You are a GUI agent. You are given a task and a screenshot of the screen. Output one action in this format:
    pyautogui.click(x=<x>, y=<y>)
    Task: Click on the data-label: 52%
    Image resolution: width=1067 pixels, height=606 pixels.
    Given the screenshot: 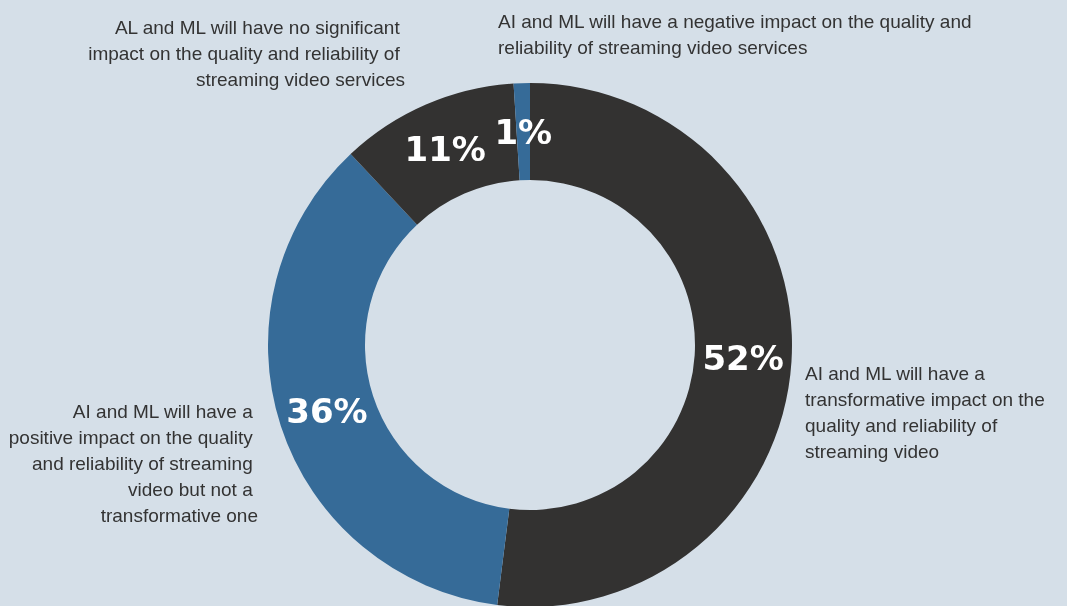 What is the action you would take?
    pyautogui.click(x=743, y=358)
    